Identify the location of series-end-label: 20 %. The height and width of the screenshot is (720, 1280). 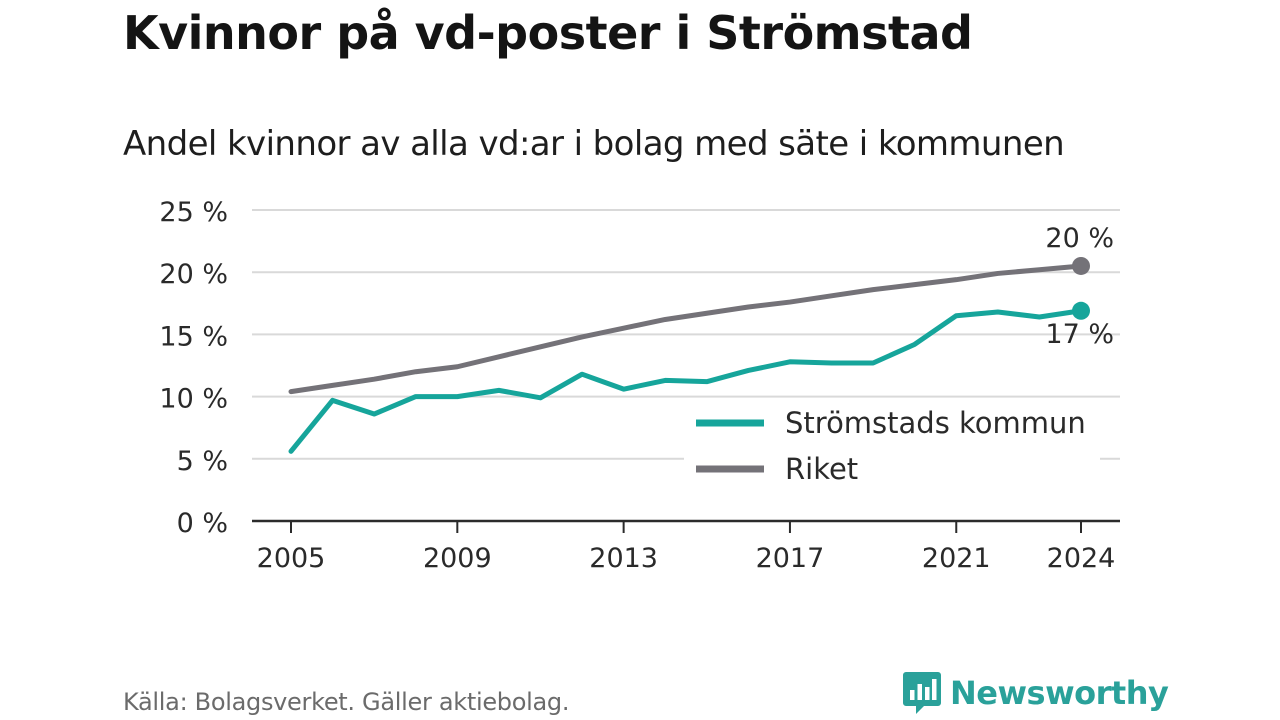
(1079, 238).